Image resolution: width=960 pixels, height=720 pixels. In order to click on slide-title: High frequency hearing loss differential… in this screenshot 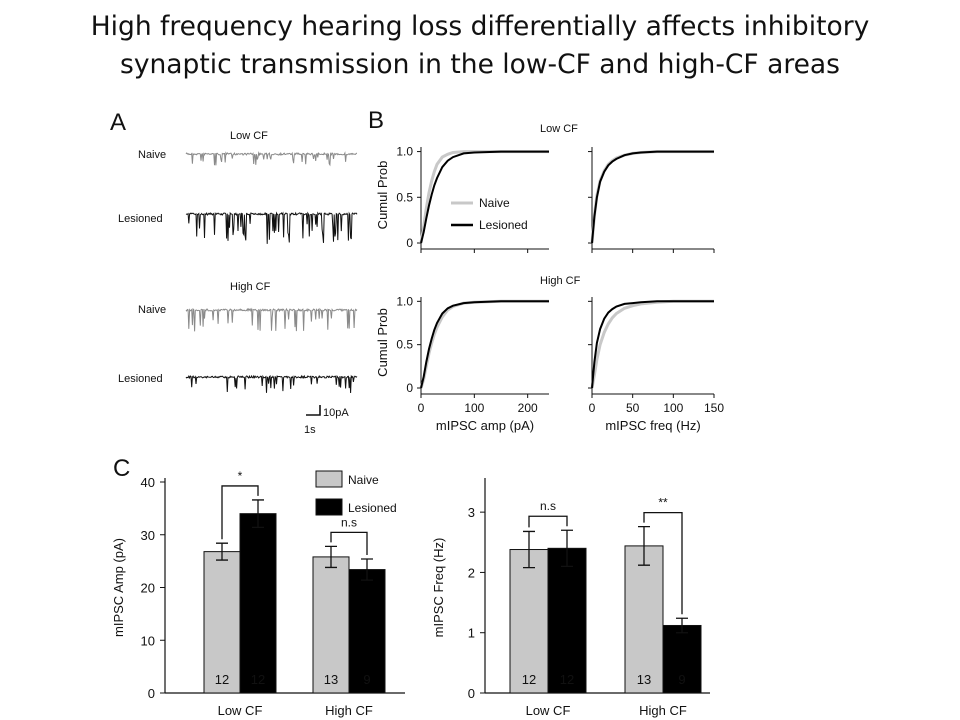, I will do `click(480, 46)`.